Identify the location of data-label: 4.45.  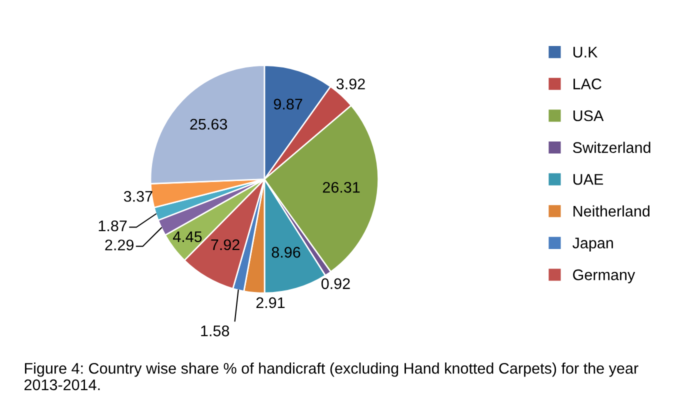
(187, 236).